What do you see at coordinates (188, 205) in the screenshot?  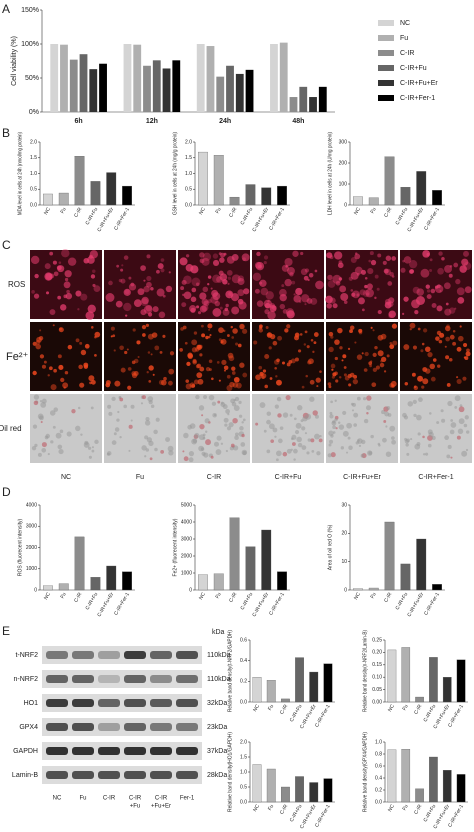 I see `y-tick-label: 0.0` at bounding box center [188, 205].